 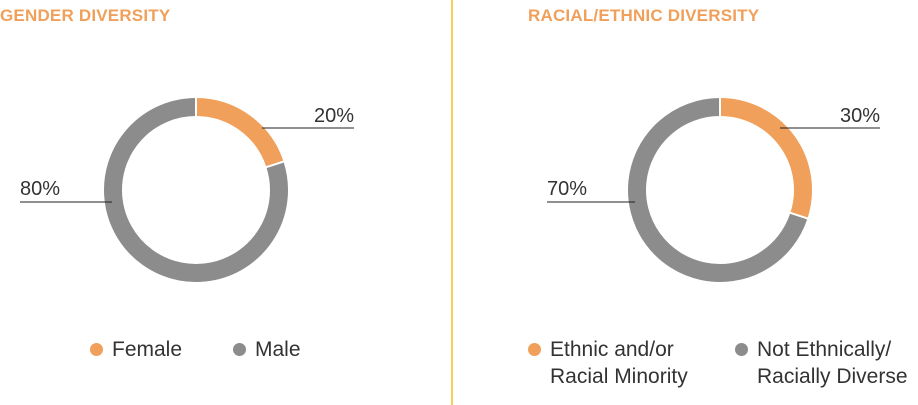 What do you see at coordinates (96, 349) in the screenshot?
I see `legend-swatch-female` at bounding box center [96, 349].